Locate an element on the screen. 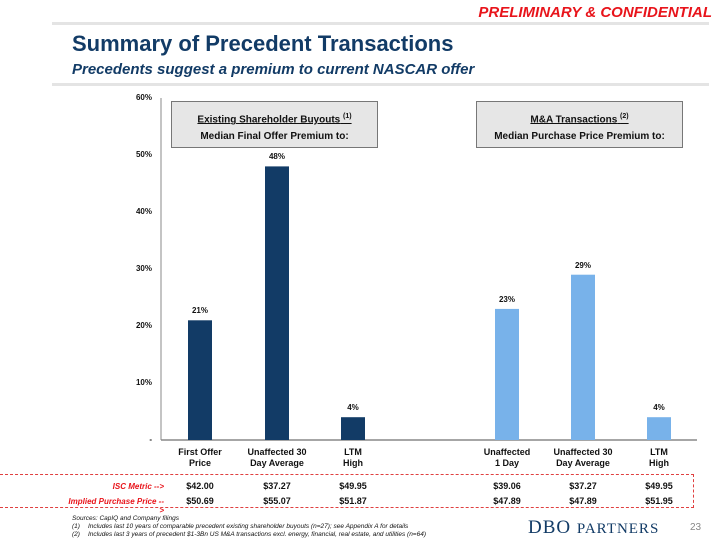  header-divider is located at coordinates (380, 23).